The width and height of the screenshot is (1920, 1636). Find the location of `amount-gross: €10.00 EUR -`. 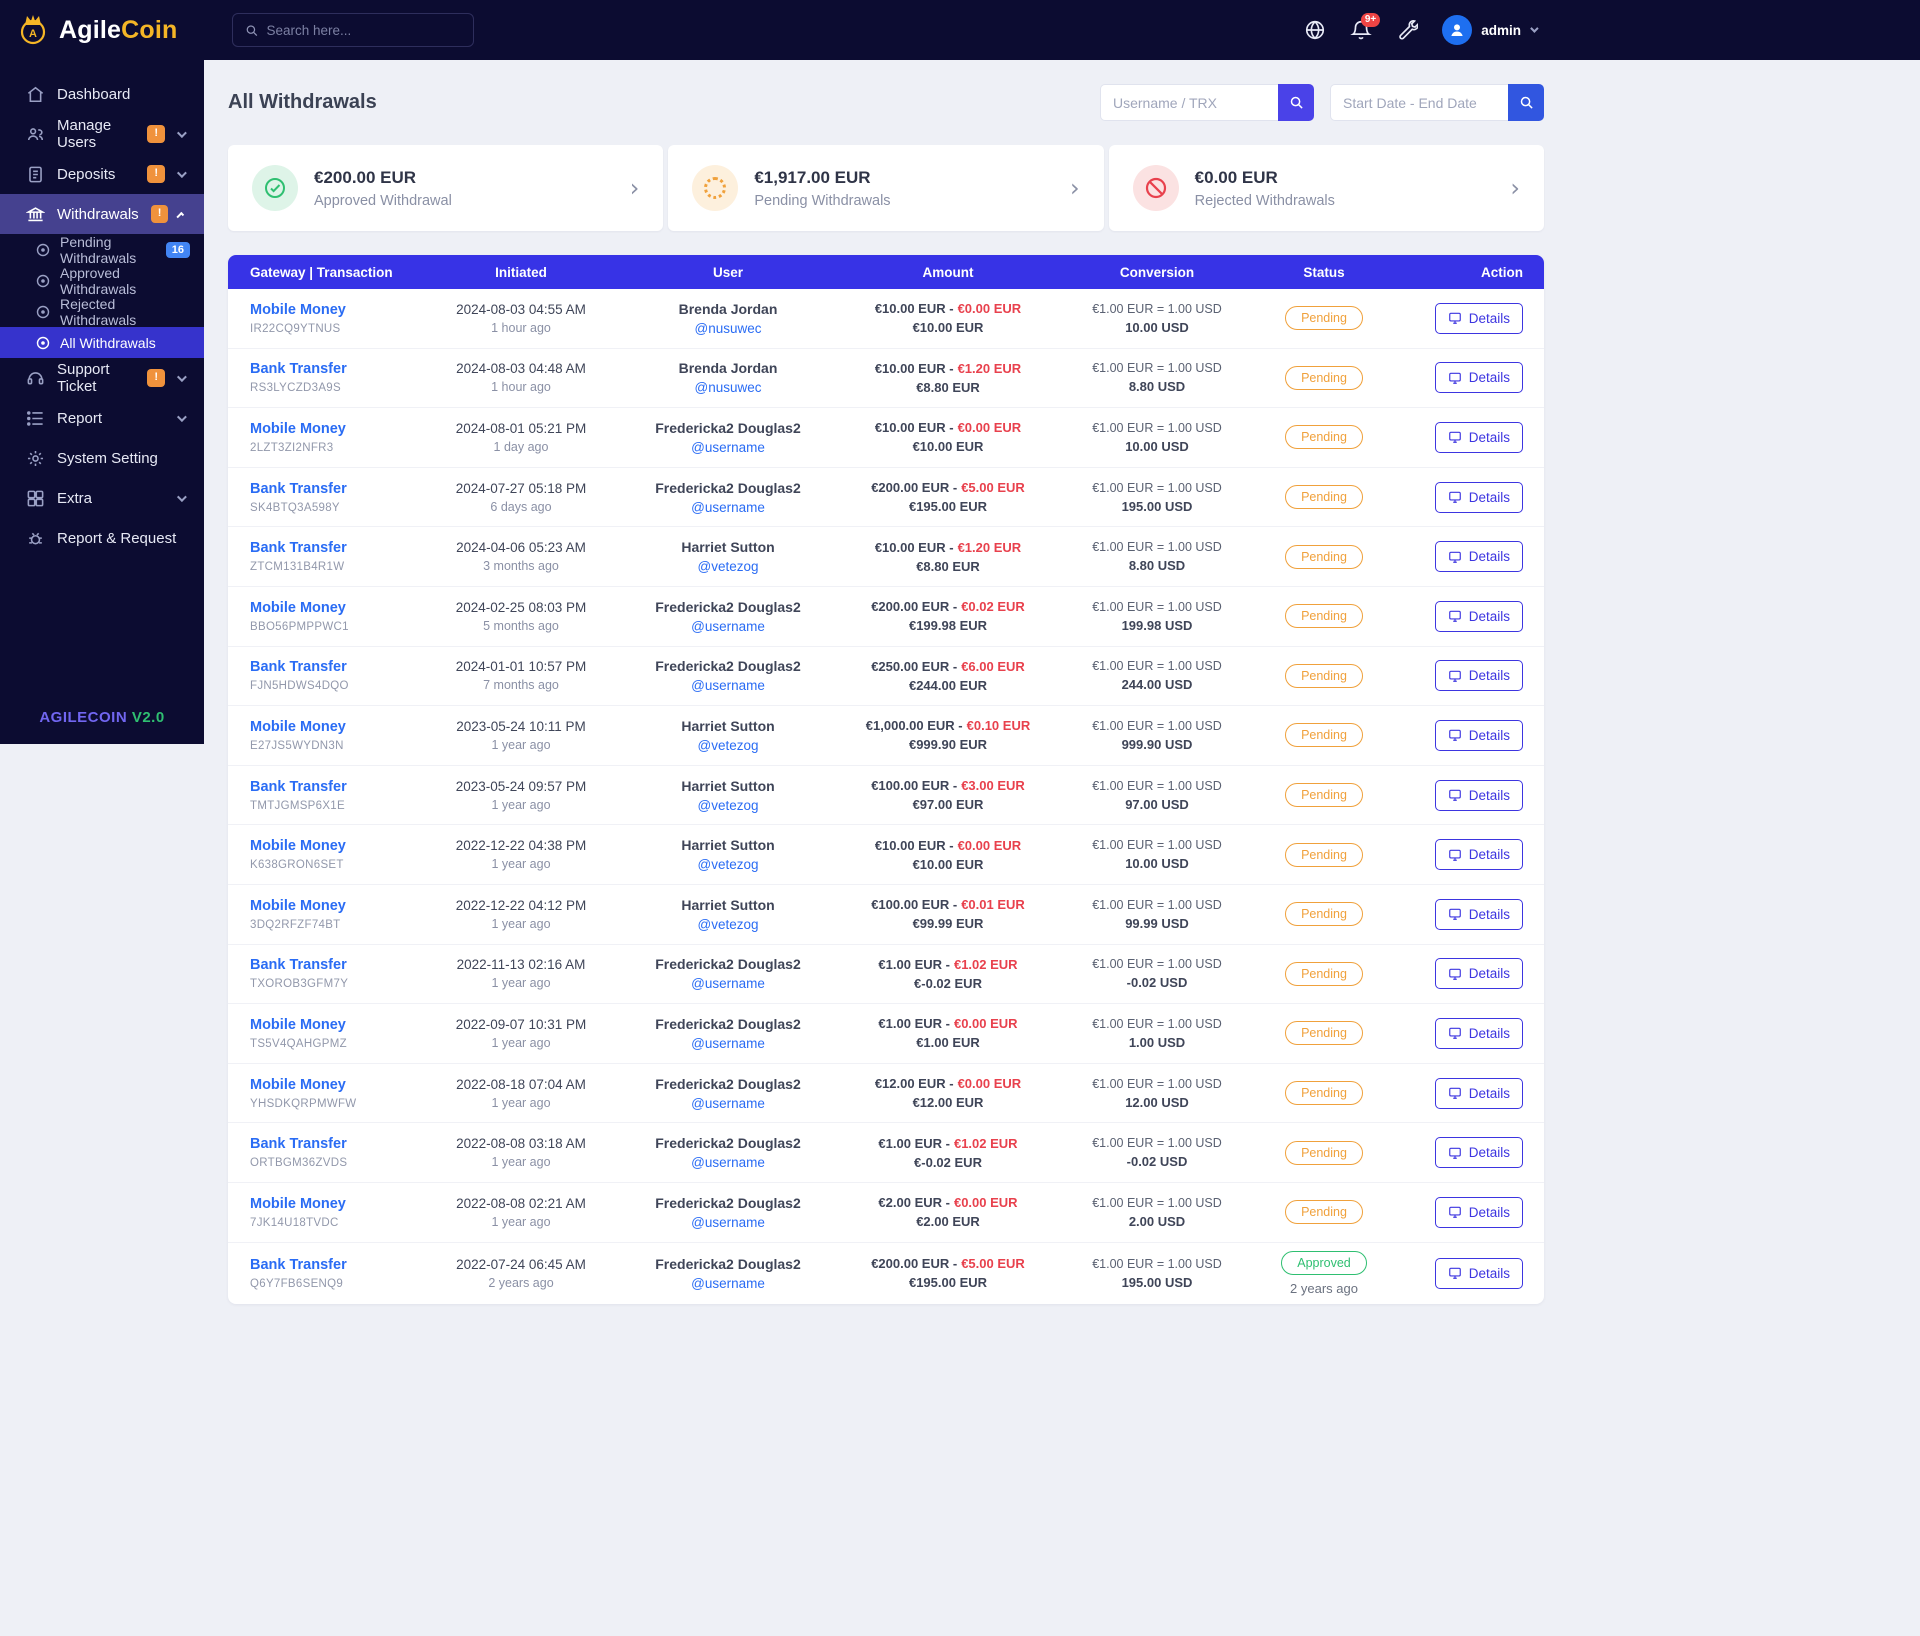

amount-gross: €10.00 EUR - is located at coordinates (914, 309).